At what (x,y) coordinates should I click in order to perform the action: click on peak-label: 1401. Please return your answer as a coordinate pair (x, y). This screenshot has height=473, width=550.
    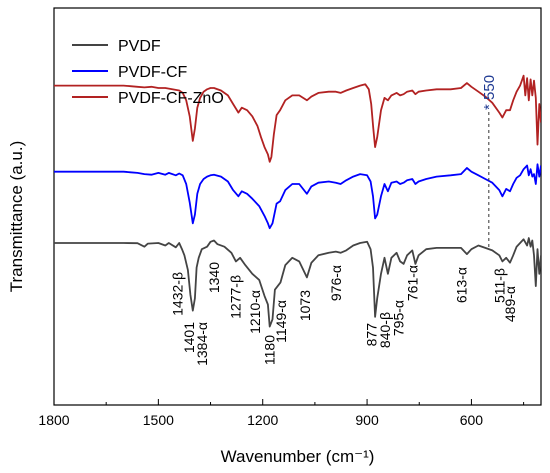
    Looking at the image, I should click on (189, 337).